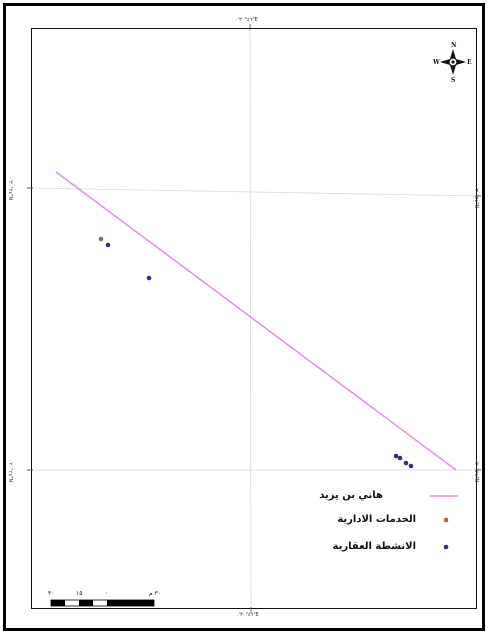 The image size is (491, 637). What do you see at coordinates (476, 196) in the screenshot?
I see `grid-label-right-north: ٢٤°٣٠'٠"N` at bounding box center [476, 196].